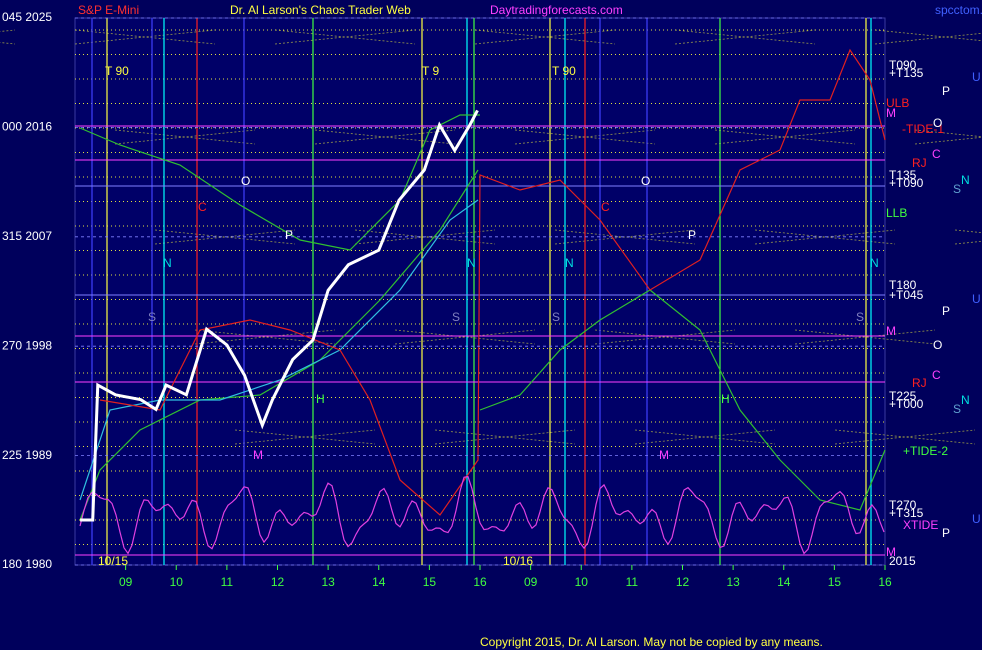 This screenshot has width=982, height=650. Describe the element at coordinates (289, 235) in the screenshot. I see `annotation: P` at that location.